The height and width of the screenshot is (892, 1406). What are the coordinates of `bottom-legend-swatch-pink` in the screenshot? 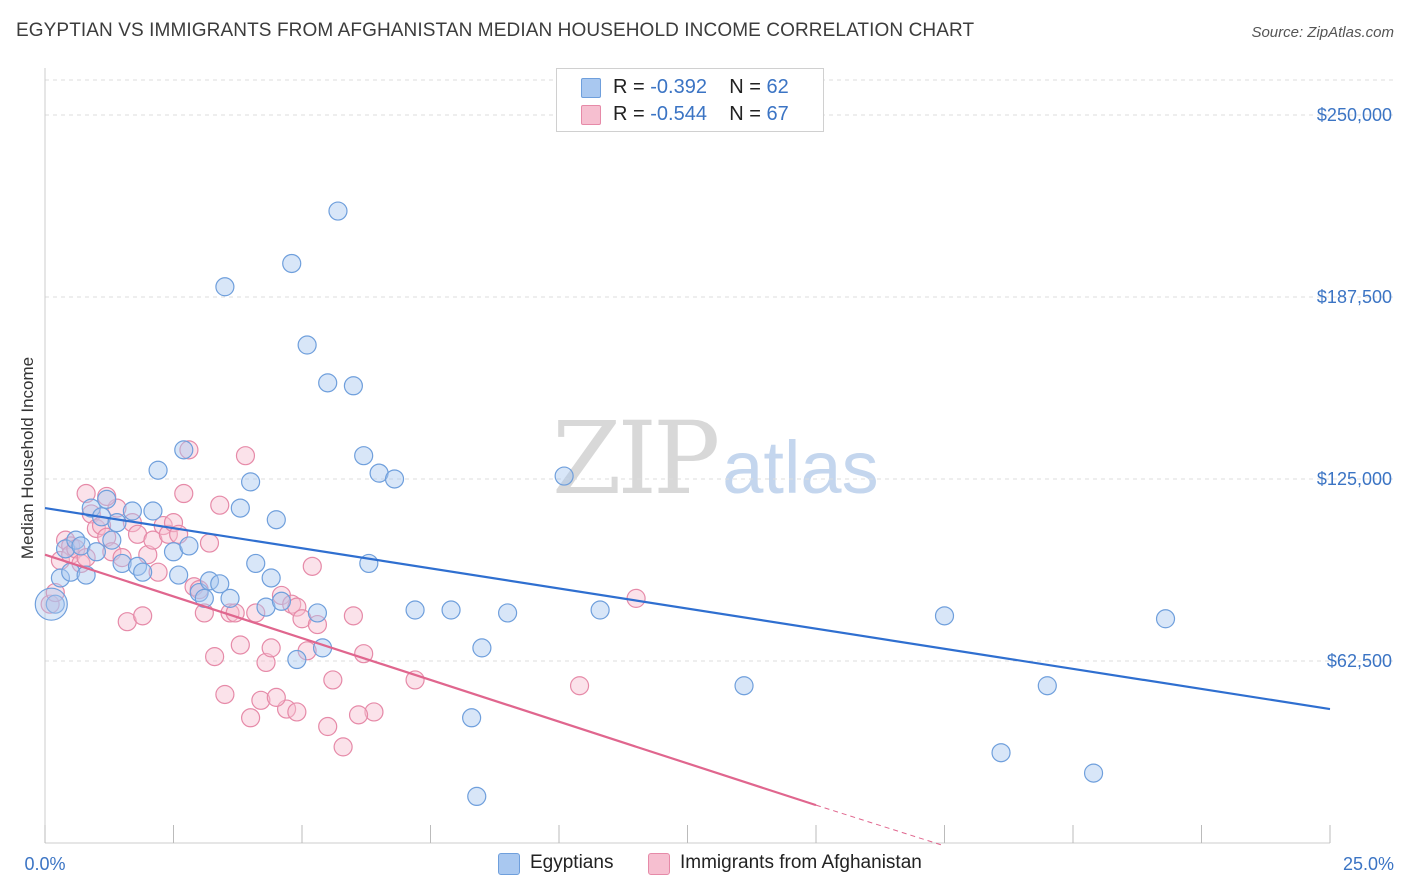 It's located at (659, 864).